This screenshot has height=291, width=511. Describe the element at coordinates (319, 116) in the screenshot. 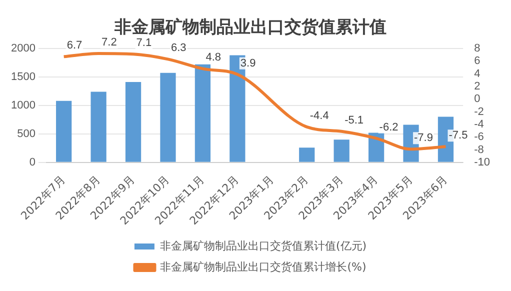

I see `data-label: -4.4` at that location.